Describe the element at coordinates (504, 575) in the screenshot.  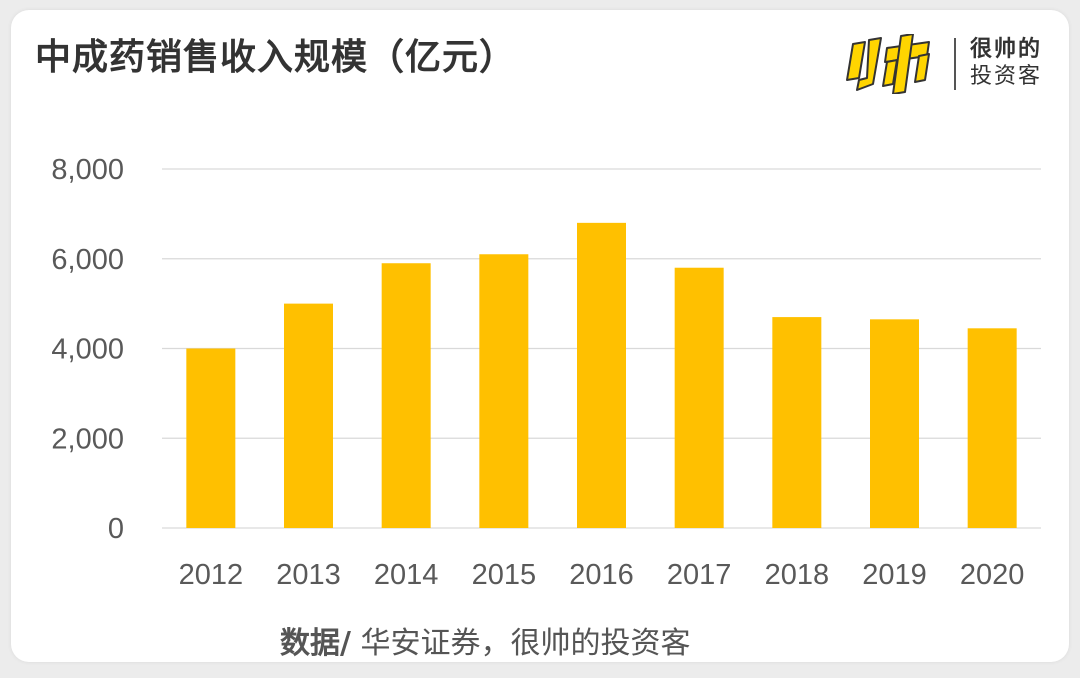
I see `x-tick-label: 2015` at that location.